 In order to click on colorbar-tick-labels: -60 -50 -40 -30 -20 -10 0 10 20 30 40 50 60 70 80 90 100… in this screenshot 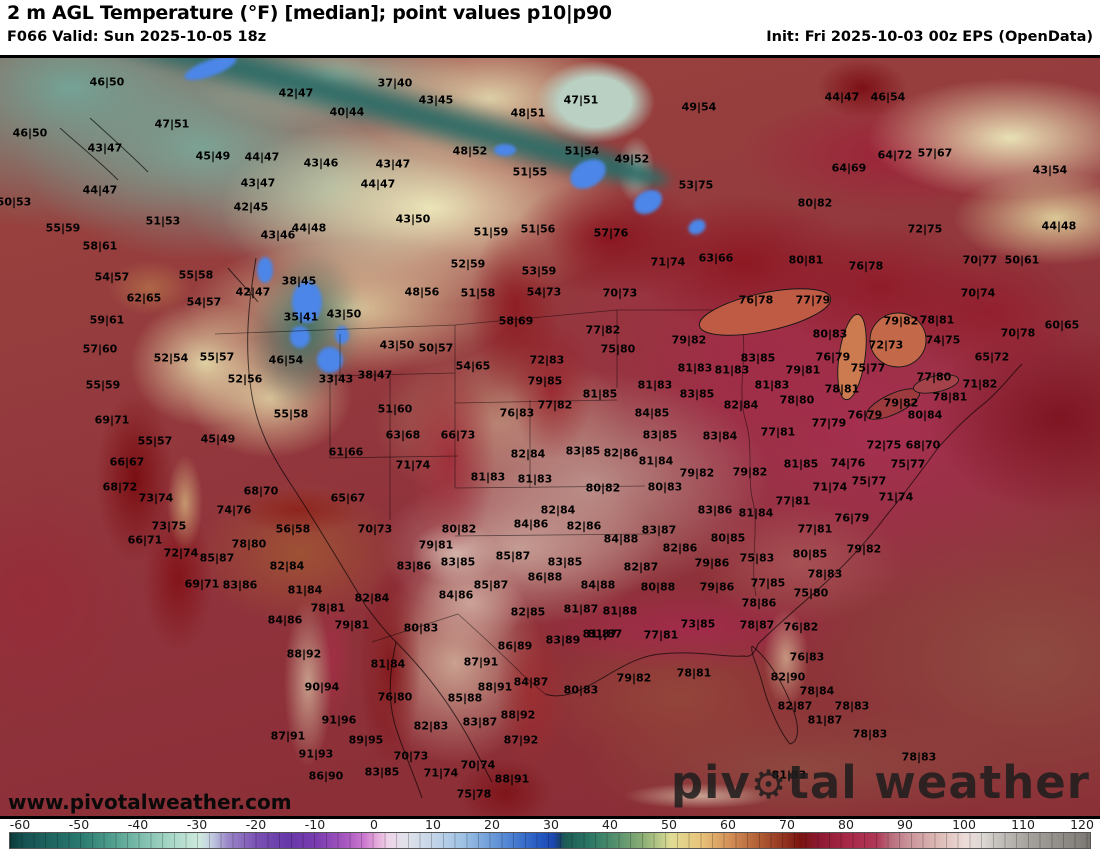, I will do `click(550, 824)`.